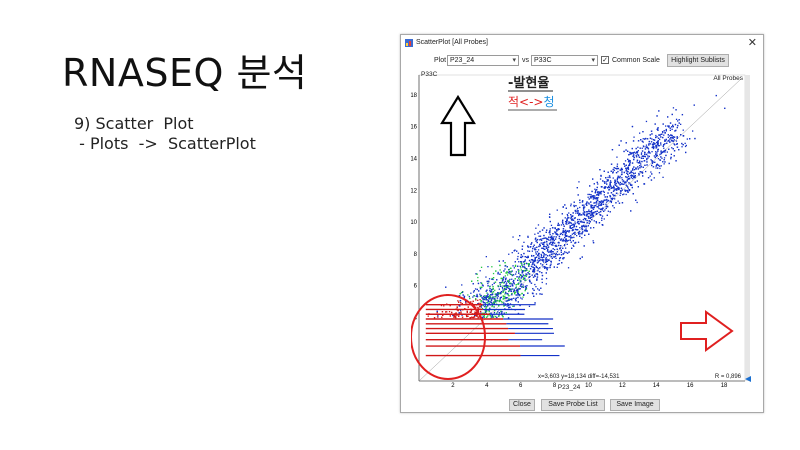 The image size is (800, 450). Describe the element at coordinates (573, 405) in the screenshot. I see `save-probe-list-button: Save Probe List` at that location.